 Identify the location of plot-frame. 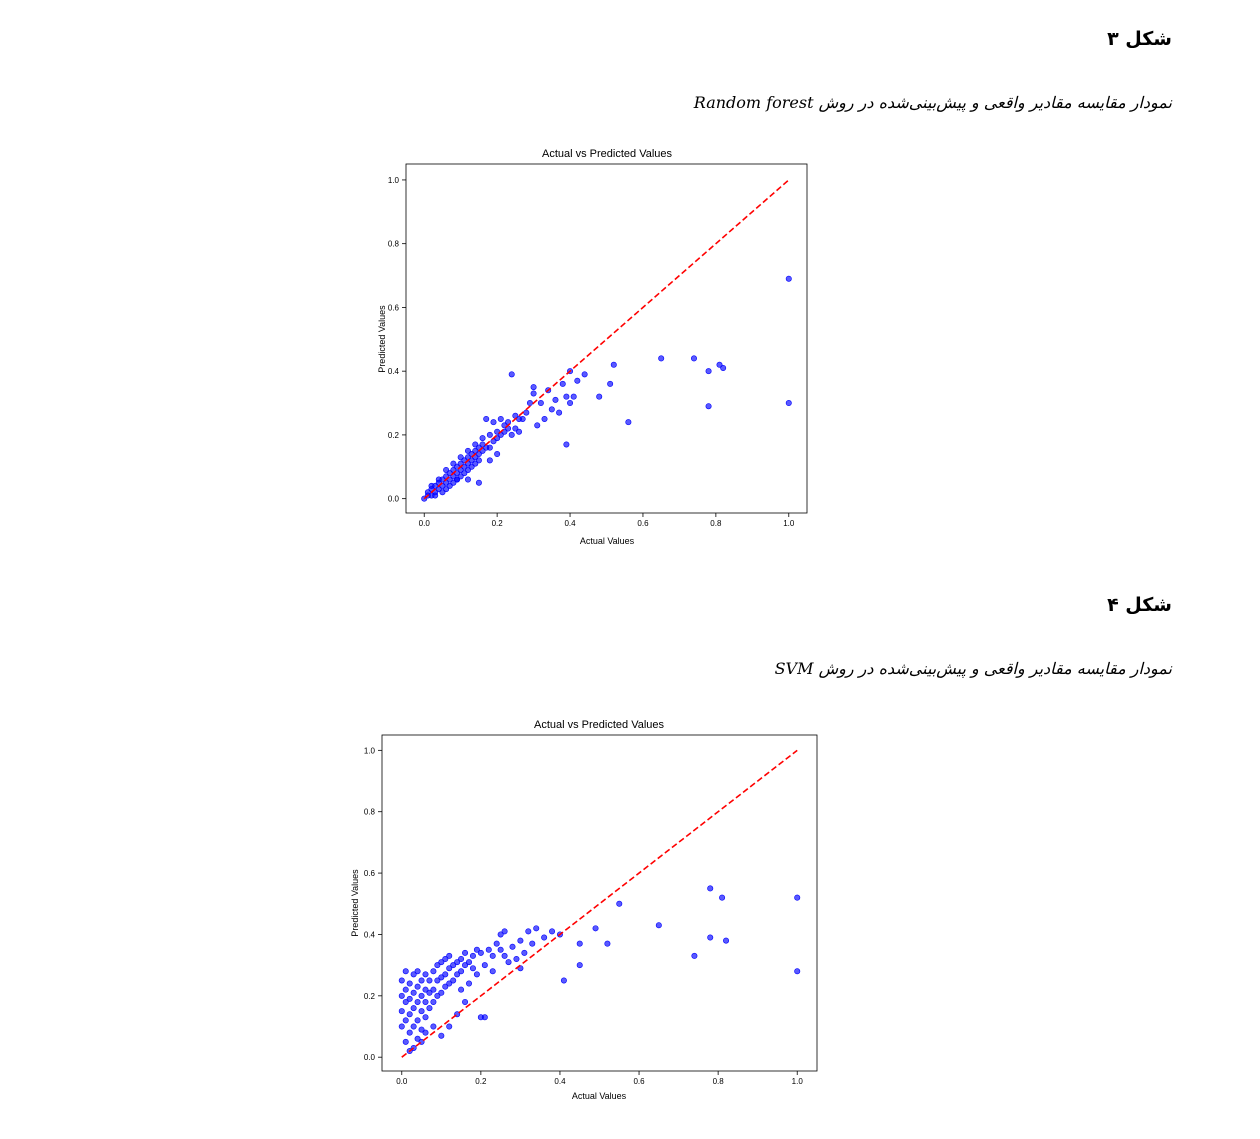
(606, 338).